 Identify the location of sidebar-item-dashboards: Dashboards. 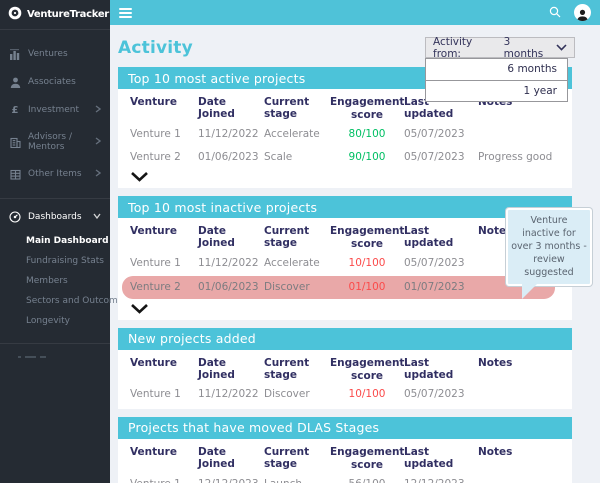
(55, 217).